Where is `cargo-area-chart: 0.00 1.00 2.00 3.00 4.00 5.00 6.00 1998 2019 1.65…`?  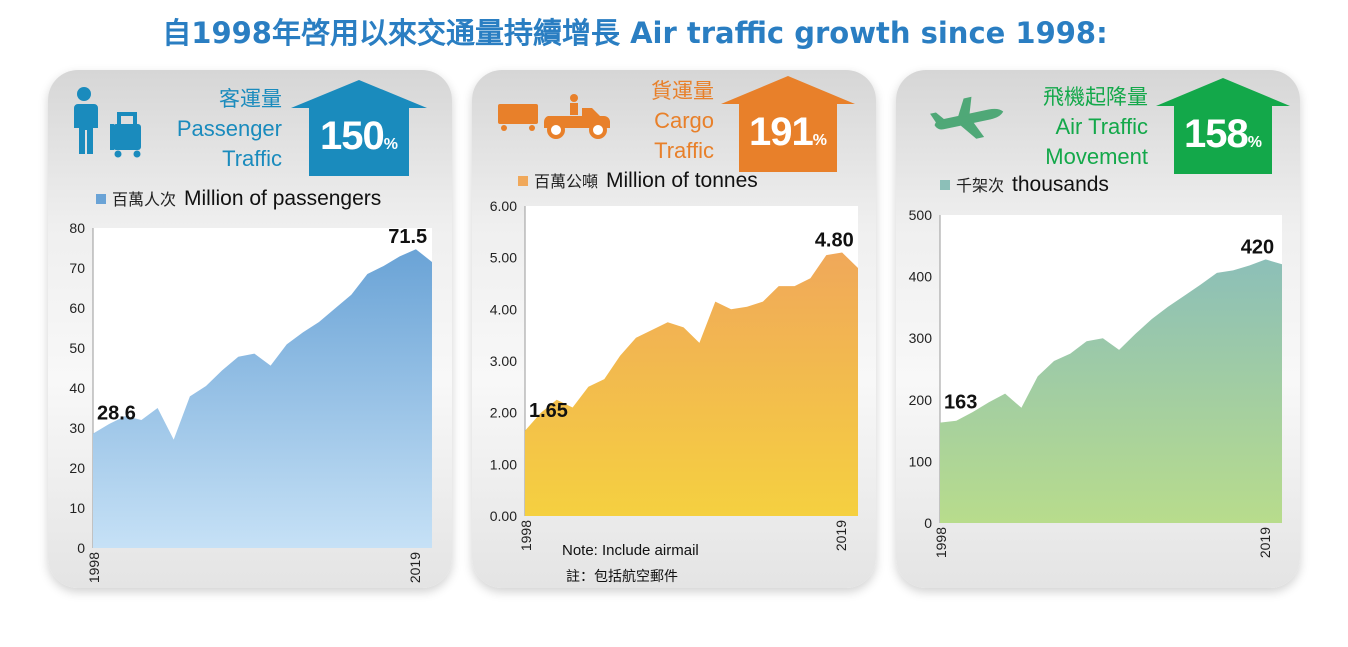
cargo-area-chart: 0.00 1.00 2.00 3.00 4.00 5.00 6.00 1998 2019 1.65… is located at coordinates (674, 374).